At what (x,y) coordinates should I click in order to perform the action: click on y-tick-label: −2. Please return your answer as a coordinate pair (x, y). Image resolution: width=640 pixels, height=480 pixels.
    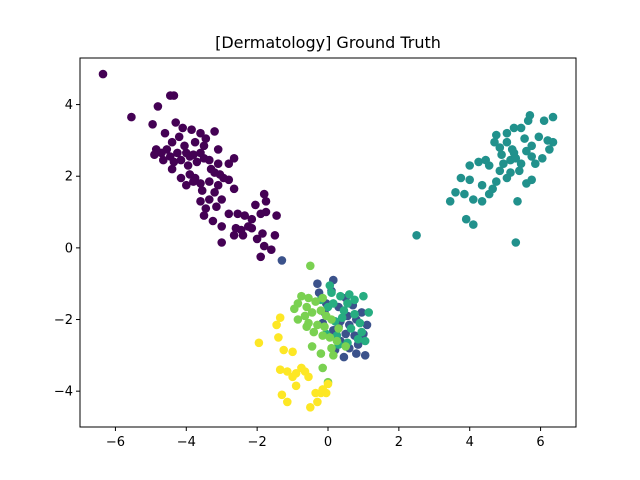
    Looking at the image, I should click on (63, 320).